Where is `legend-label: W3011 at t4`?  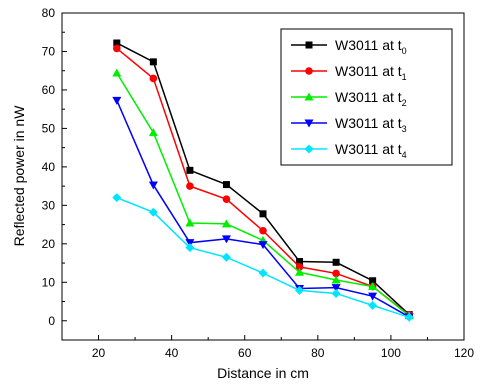
legend-label: W3011 at t4 is located at coordinates (371, 150).